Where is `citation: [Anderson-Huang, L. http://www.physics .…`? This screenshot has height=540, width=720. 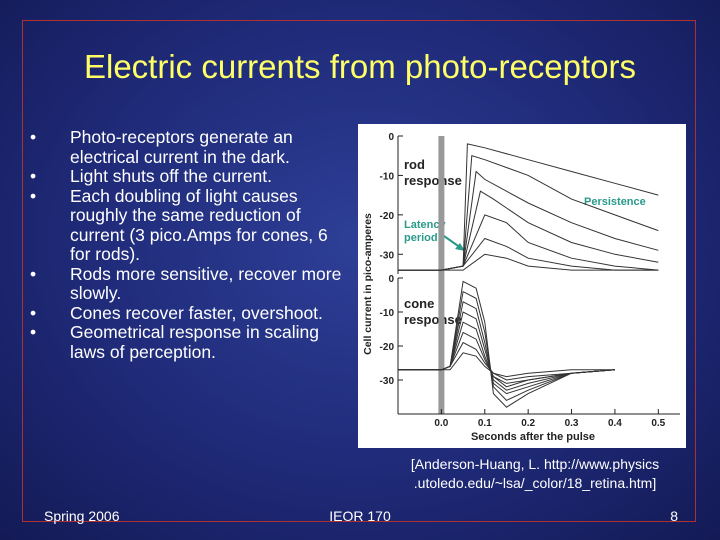 citation: [Anderson-Huang, L. http://www.physics .… is located at coordinates (535, 474).